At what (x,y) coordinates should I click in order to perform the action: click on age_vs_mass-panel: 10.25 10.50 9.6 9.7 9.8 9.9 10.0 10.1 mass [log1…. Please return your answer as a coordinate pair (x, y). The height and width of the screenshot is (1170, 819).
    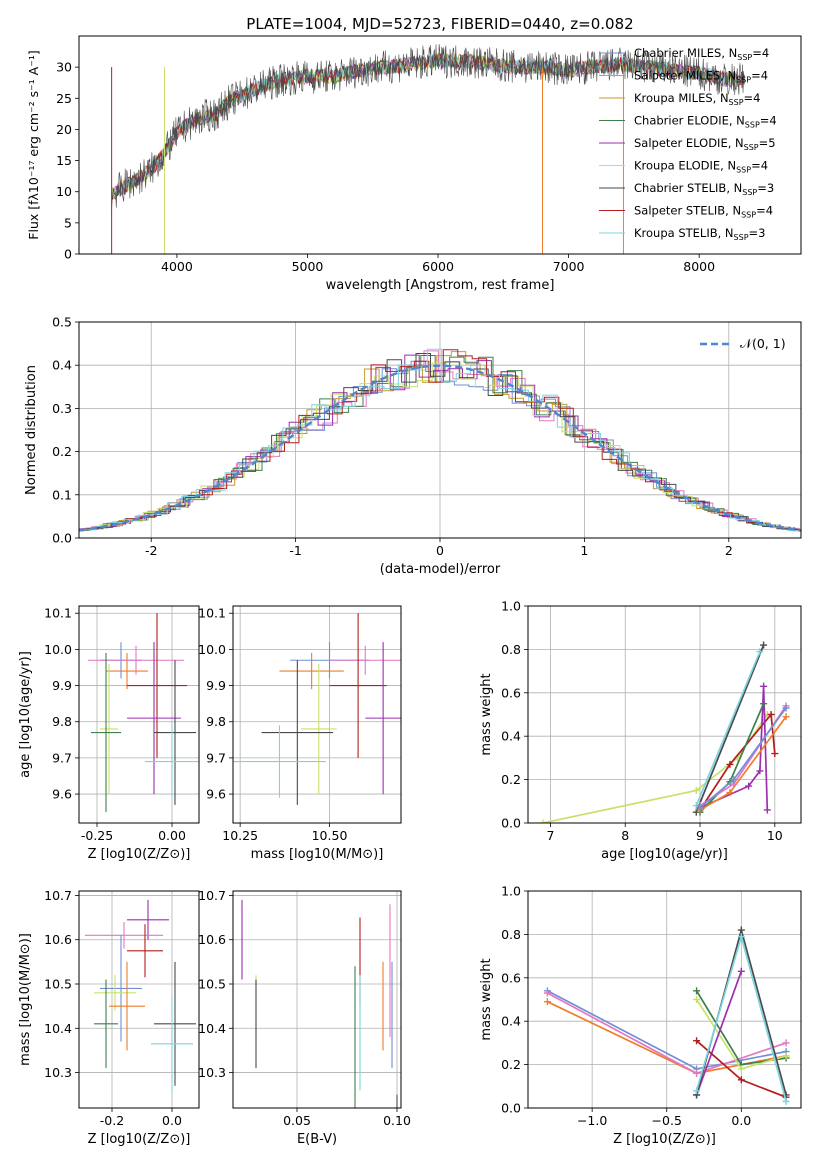
    Looking at the image, I should click on (300, 733).